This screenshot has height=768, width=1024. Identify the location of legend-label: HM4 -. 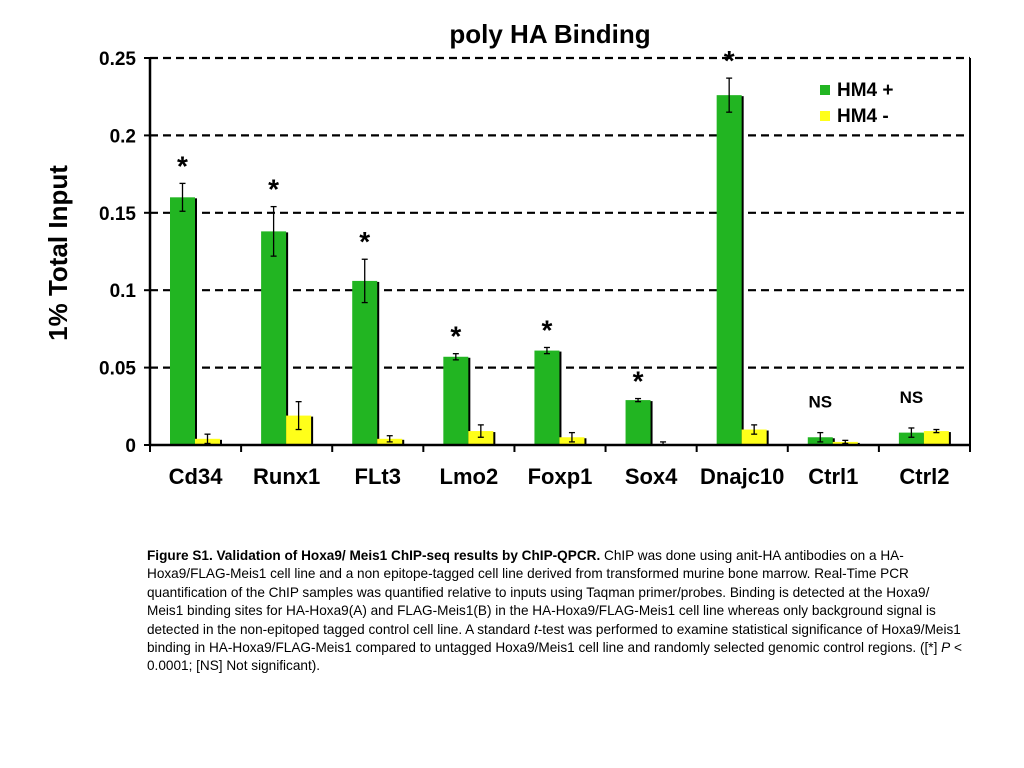
(863, 116).